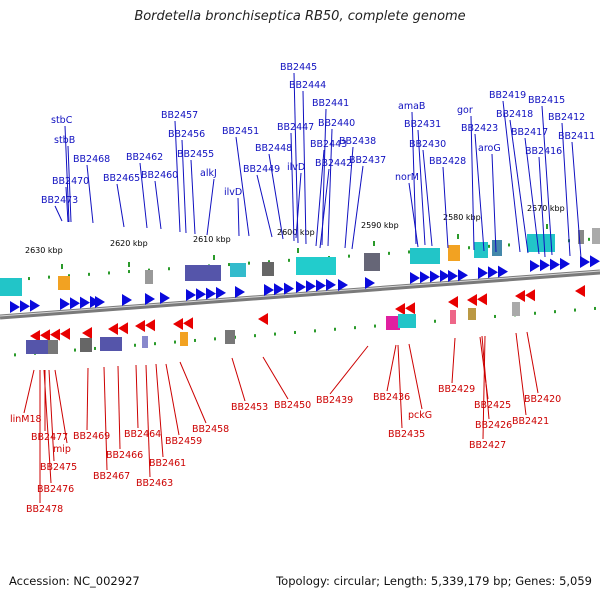 The image size is (600, 600). What do you see at coordinates (273, 148) in the screenshot?
I see `gene-label-top: BB2448` at bounding box center [273, 148].